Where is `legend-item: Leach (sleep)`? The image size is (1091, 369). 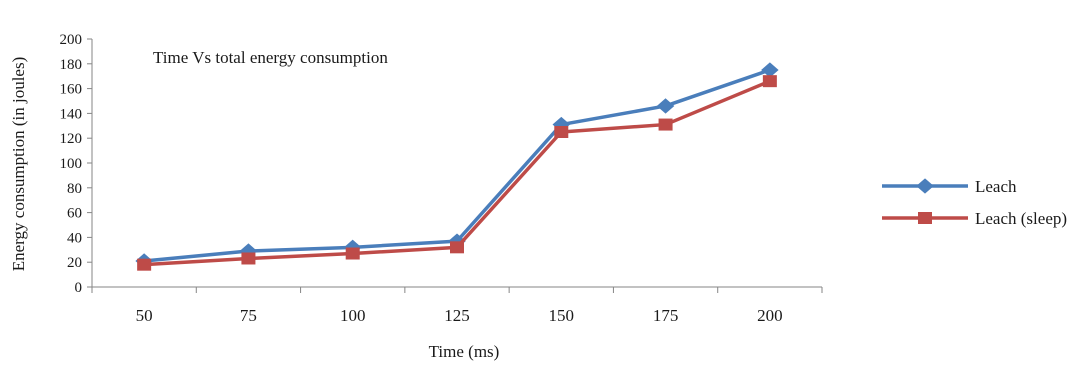 legend-item: Leach (sleep) is located at coordinates (974, 218).